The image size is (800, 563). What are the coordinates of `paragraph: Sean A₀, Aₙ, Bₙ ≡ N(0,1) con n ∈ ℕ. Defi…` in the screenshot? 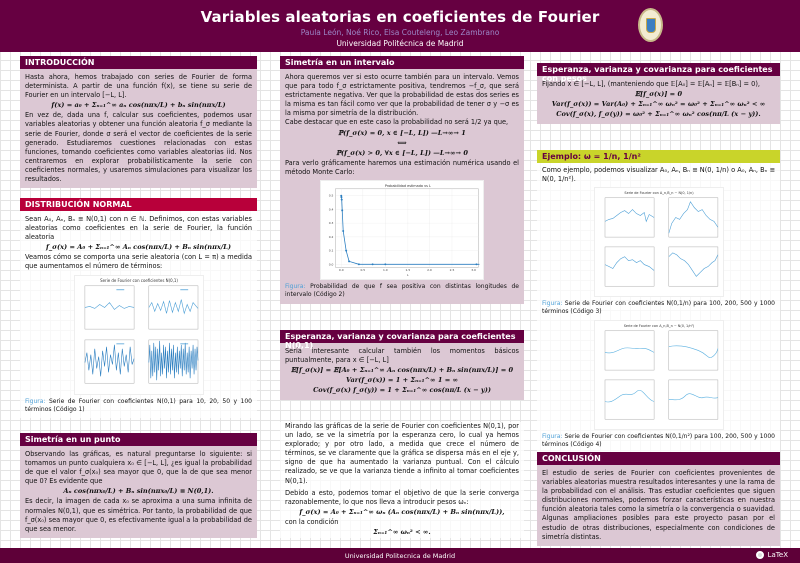 It's located at (138, 228).